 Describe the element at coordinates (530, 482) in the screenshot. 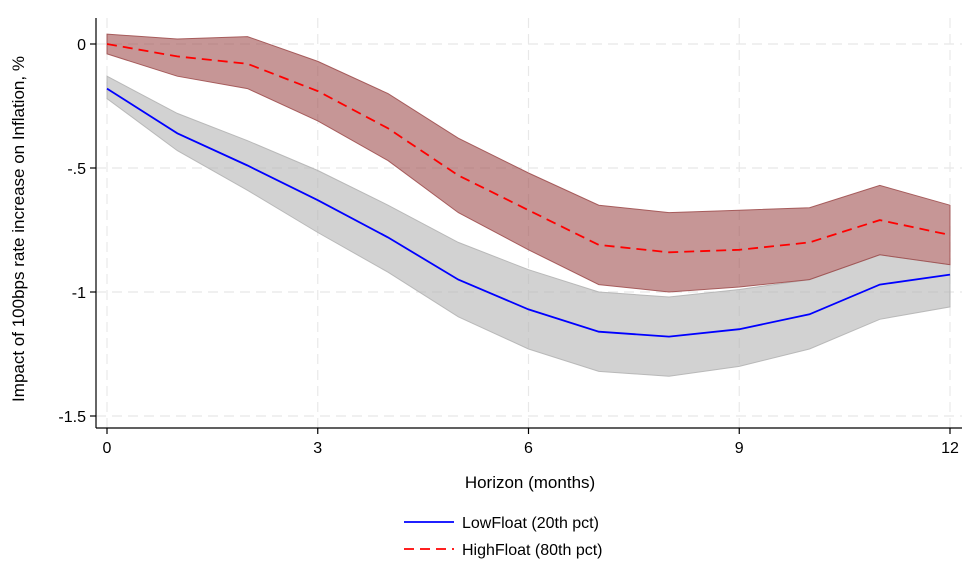

I see `x-axis-label: Horizon (months)` at that location.